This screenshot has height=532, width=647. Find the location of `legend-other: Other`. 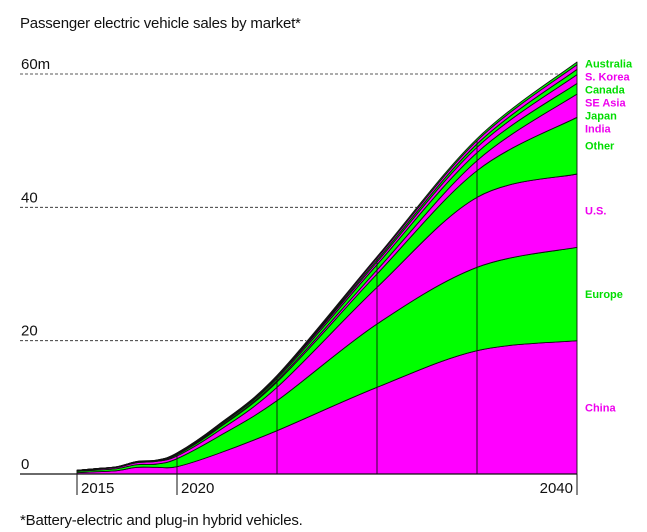

legend-other: Other is located at coordinates (600, 147).